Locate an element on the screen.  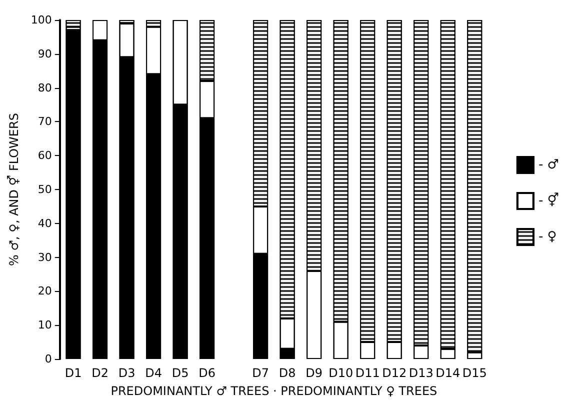
x-tick-label: D2 is located at coordinates (100, 373).